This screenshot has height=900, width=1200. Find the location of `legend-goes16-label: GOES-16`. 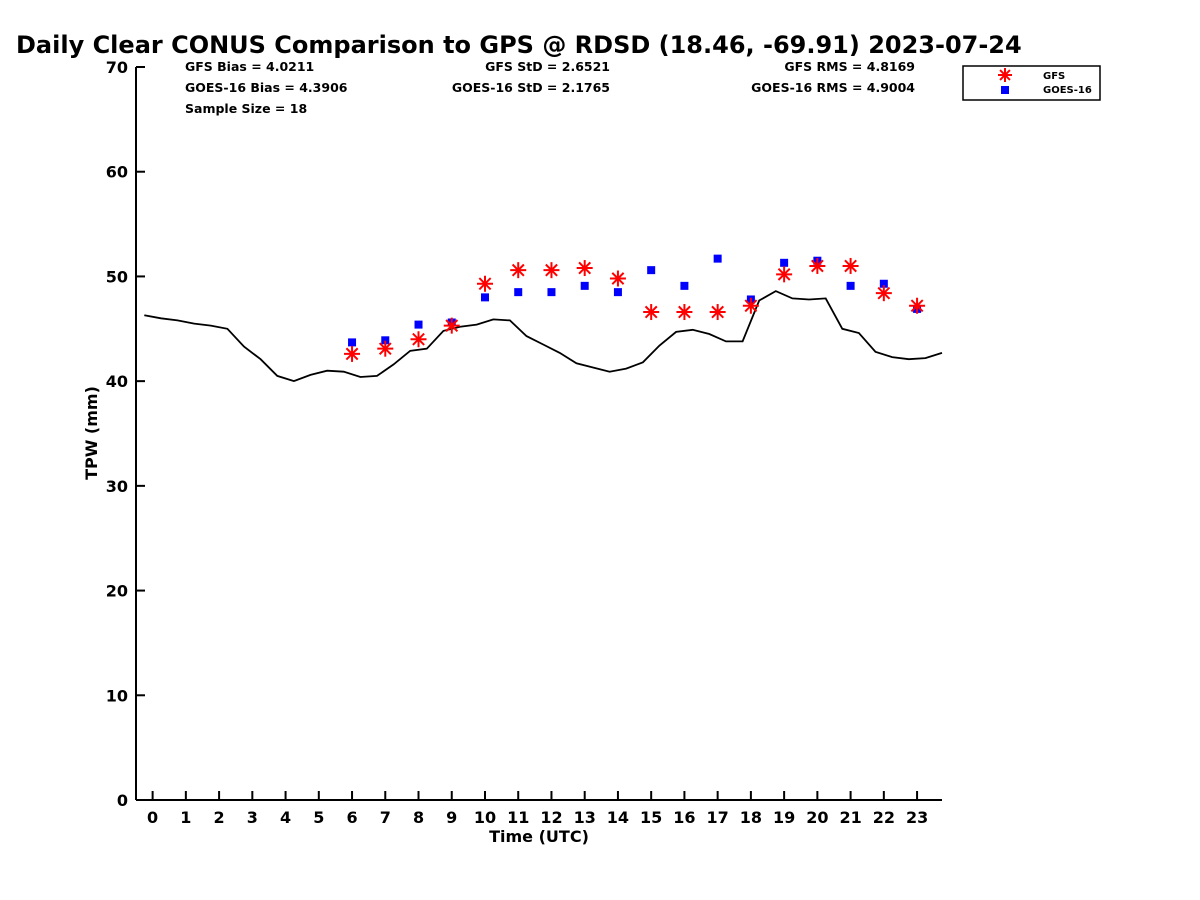

legend-goes16-label: GOES-16 is located at coordinates (1067, 90).